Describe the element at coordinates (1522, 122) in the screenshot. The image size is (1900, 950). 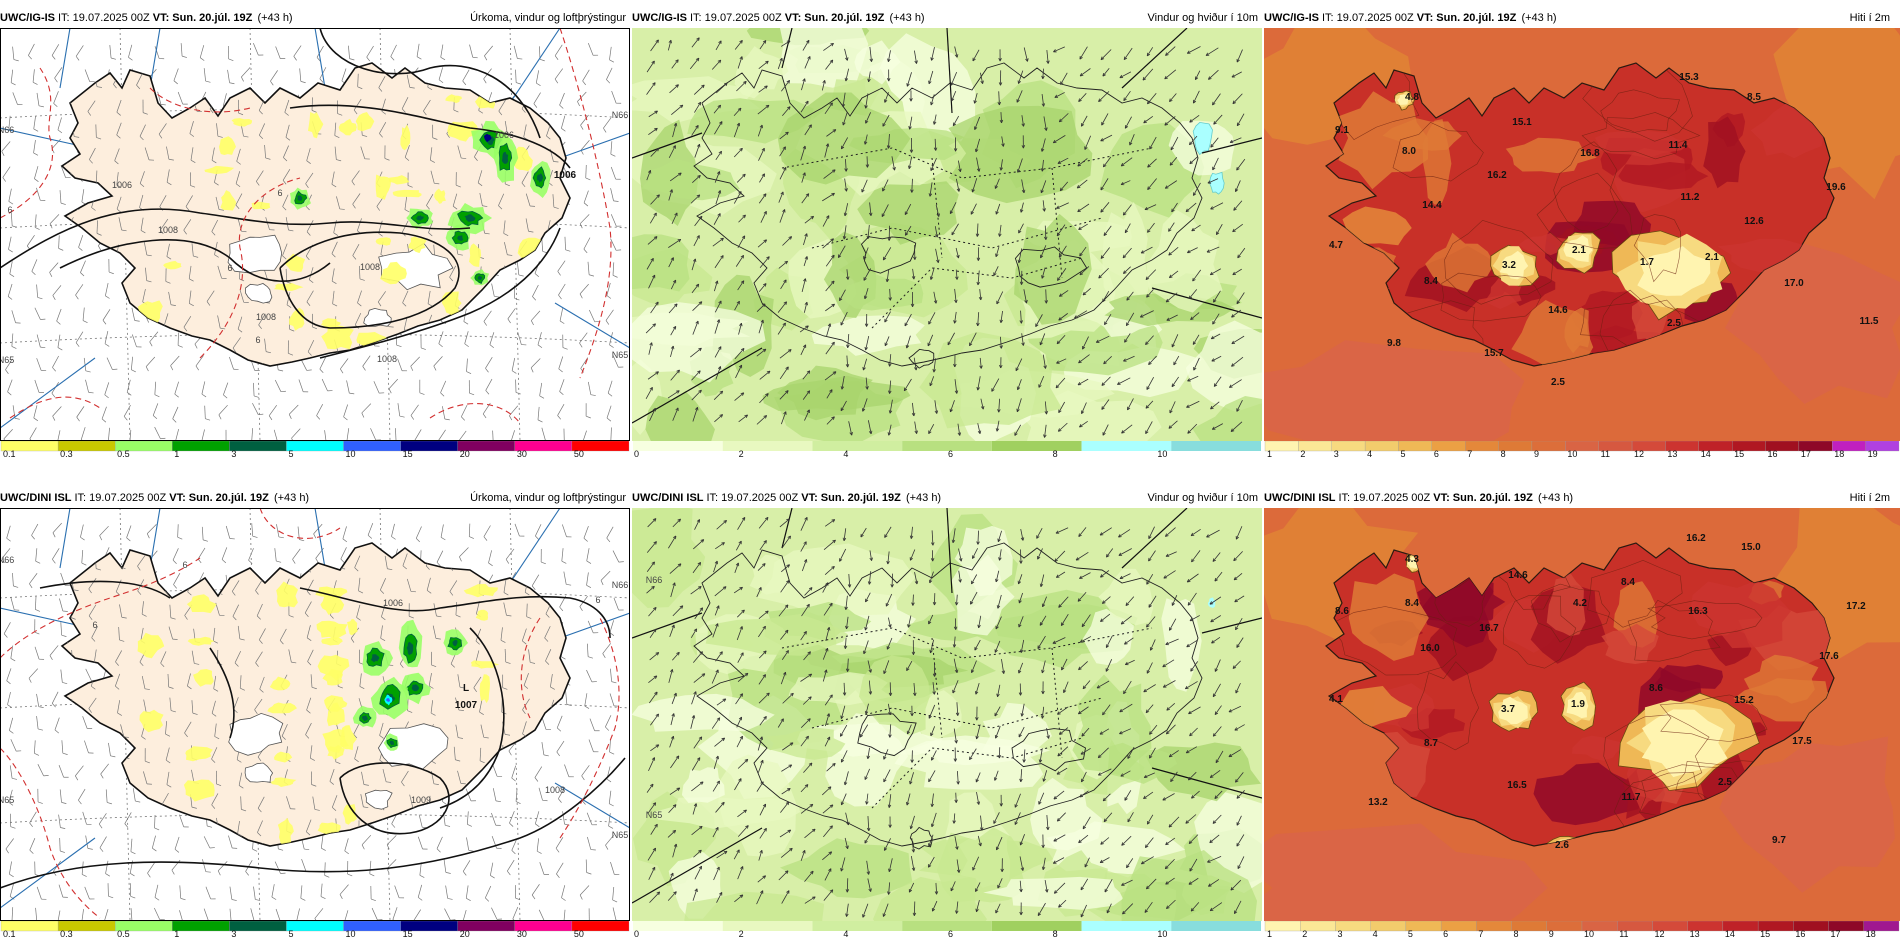
I see `map-label: 15.1` at that location.